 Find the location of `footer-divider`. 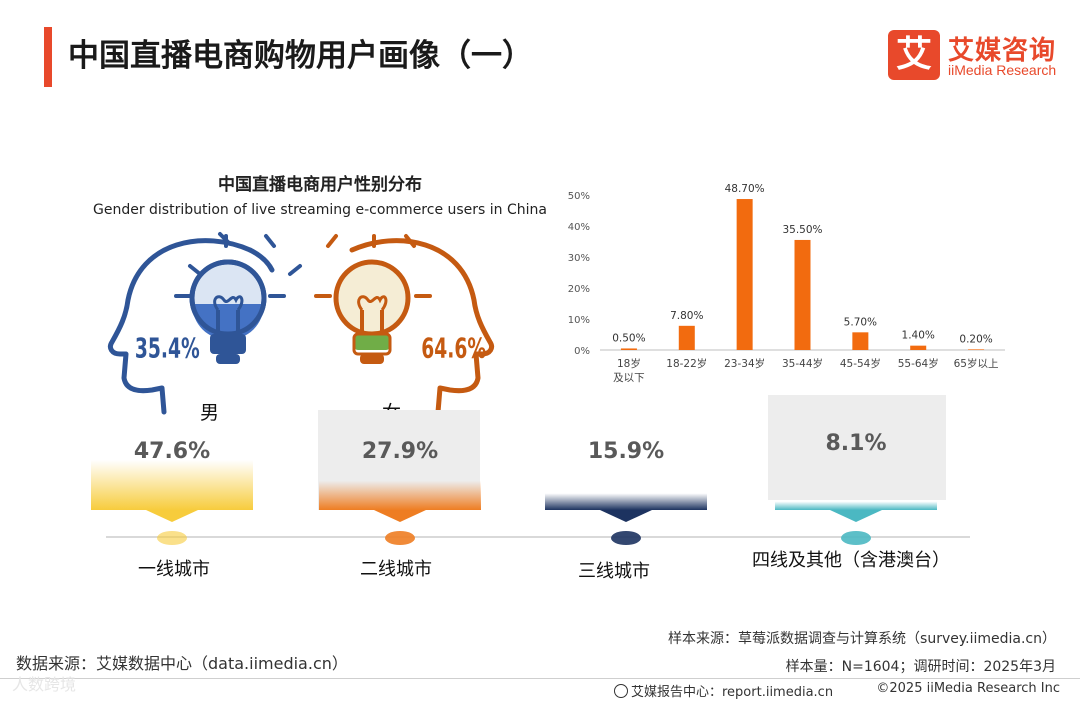

footer-divider is located at coordinates (540, 678).